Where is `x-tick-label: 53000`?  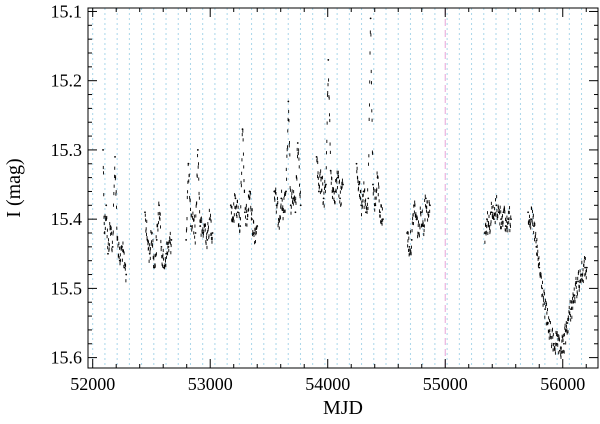 x-tick-label: 53000 is located at coordinates (210, 384).